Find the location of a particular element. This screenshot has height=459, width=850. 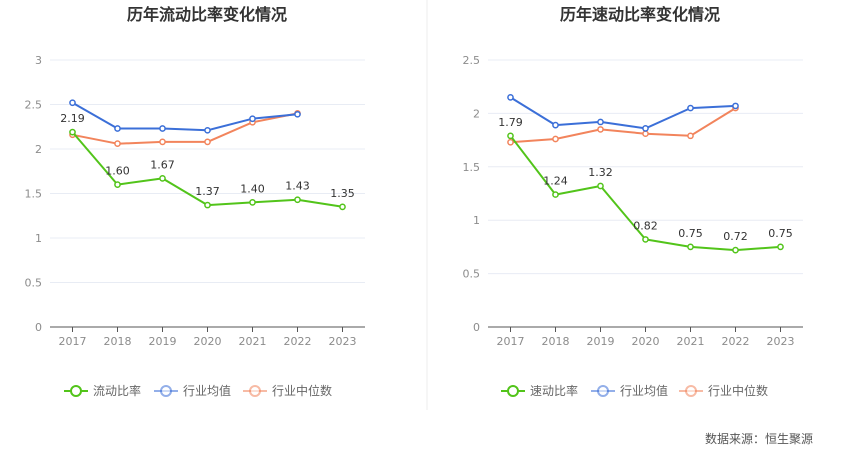

data-label: 1.35 is located at coordinates (342, 193).